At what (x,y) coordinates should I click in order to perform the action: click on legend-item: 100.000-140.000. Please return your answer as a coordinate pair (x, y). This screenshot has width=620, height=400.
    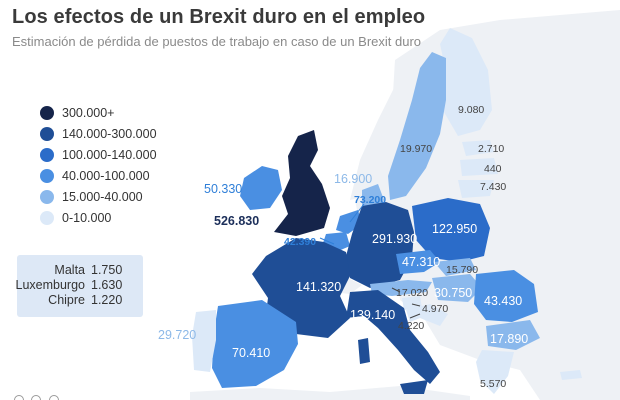
    Looking at the image, I should click on (98, 154).